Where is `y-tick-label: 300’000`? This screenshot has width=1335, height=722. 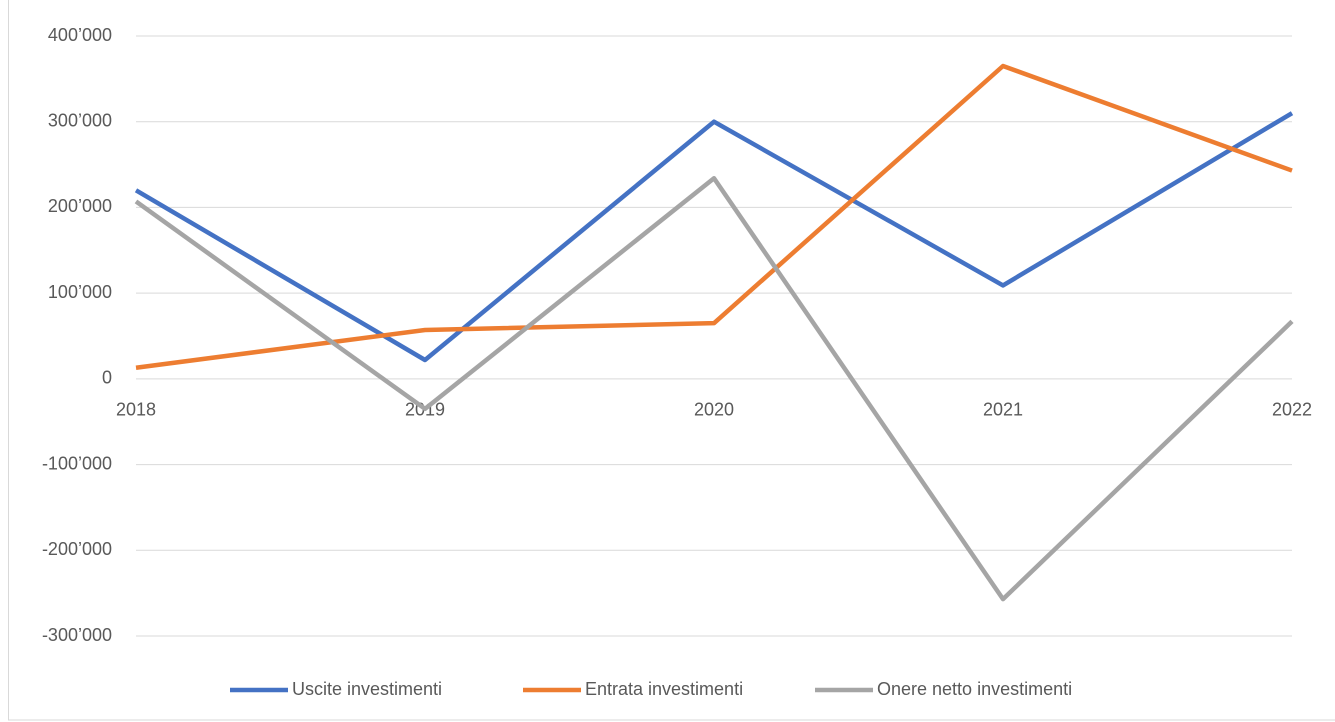
y-tick-label: 300’000 is located at coordinates (80, 120).